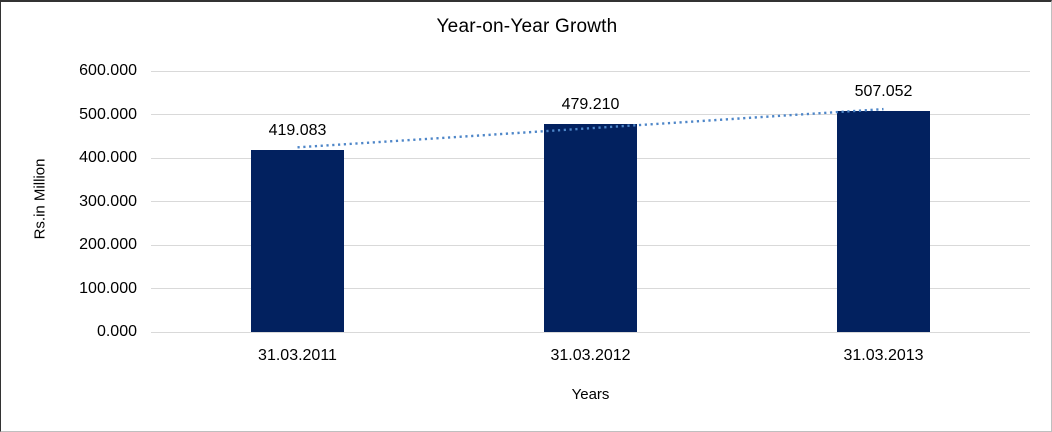  I want to click on chart-title: Year-on-Year Growth, so click(527, 26).